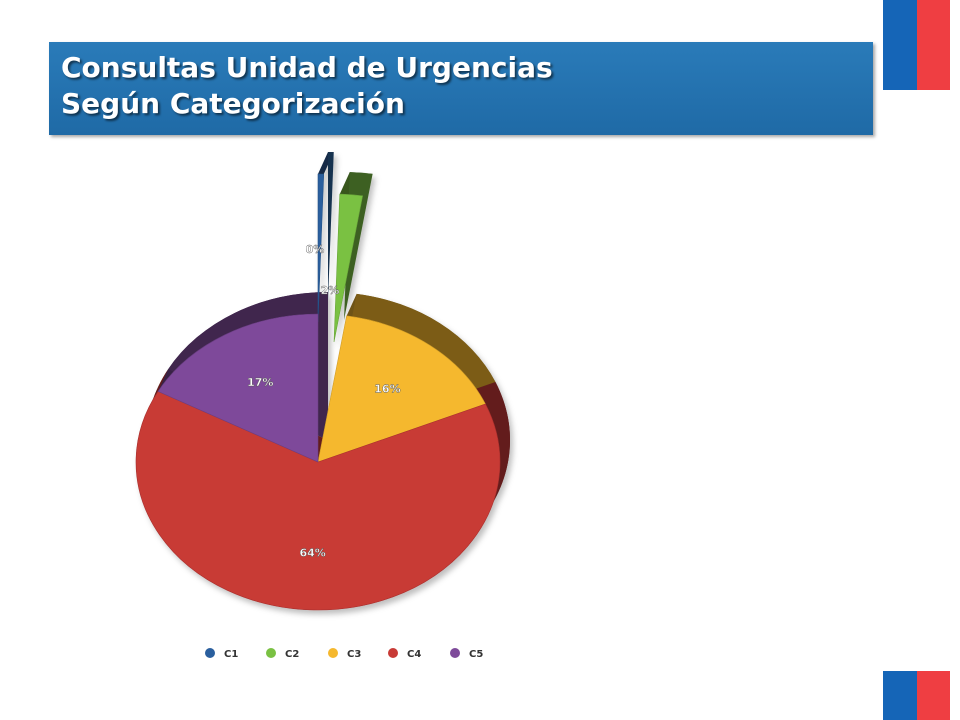 This screenshot has width=960, height=720. Describe the element at coordinates (292, 654) in the screenshot. I see `legend-label-c2: C2` at that location.